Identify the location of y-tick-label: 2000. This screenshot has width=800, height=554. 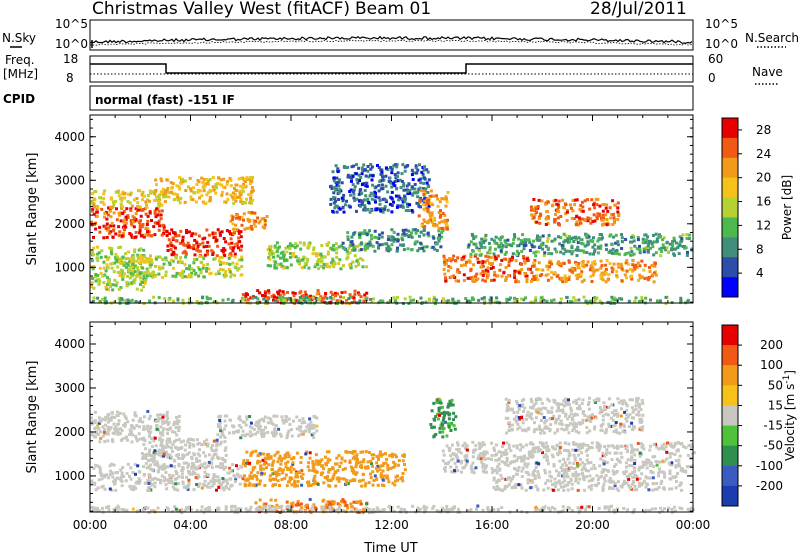
(69, 224).